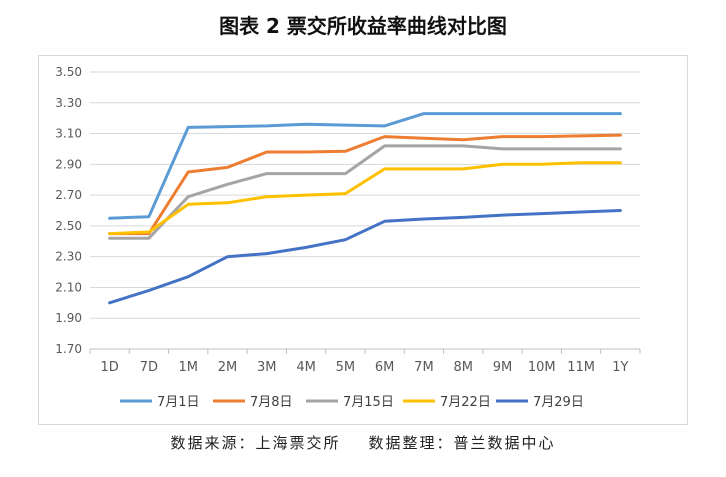 The height and width of the screenshot is (477, 726). I want to click on legend-label: 7月8日, so click(271, 402).